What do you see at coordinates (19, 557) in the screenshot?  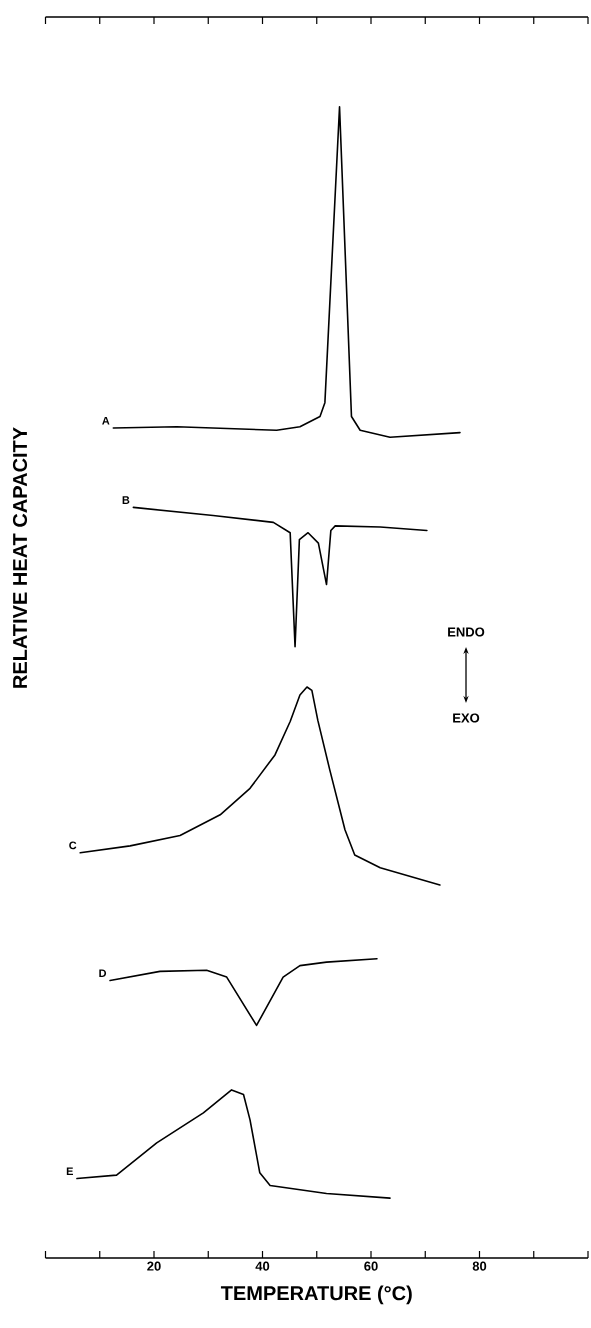 I see `y-axis-title: RELATIVE HEAT CAPACITY` at bounding box center [19, 557].